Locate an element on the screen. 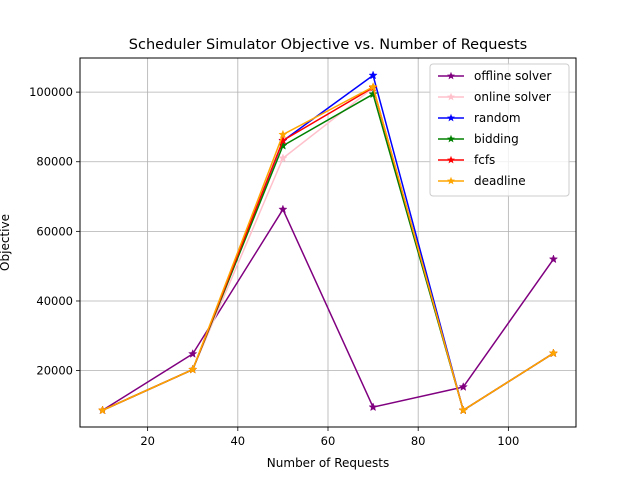 Image resolution: width=640 pixels, height=480 pixels. legend-item: bidding is located at coordinates (478, 139).